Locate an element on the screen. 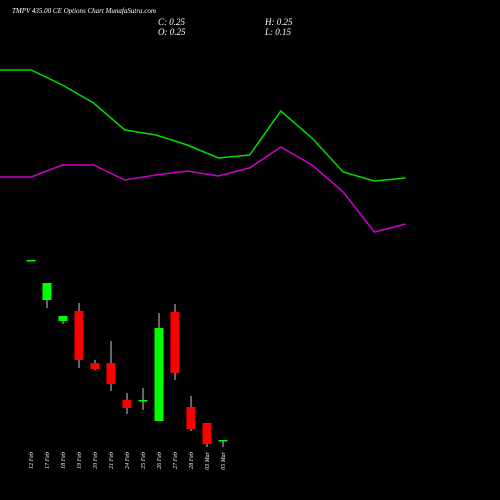  line-series is located at coordinates (203, 189).